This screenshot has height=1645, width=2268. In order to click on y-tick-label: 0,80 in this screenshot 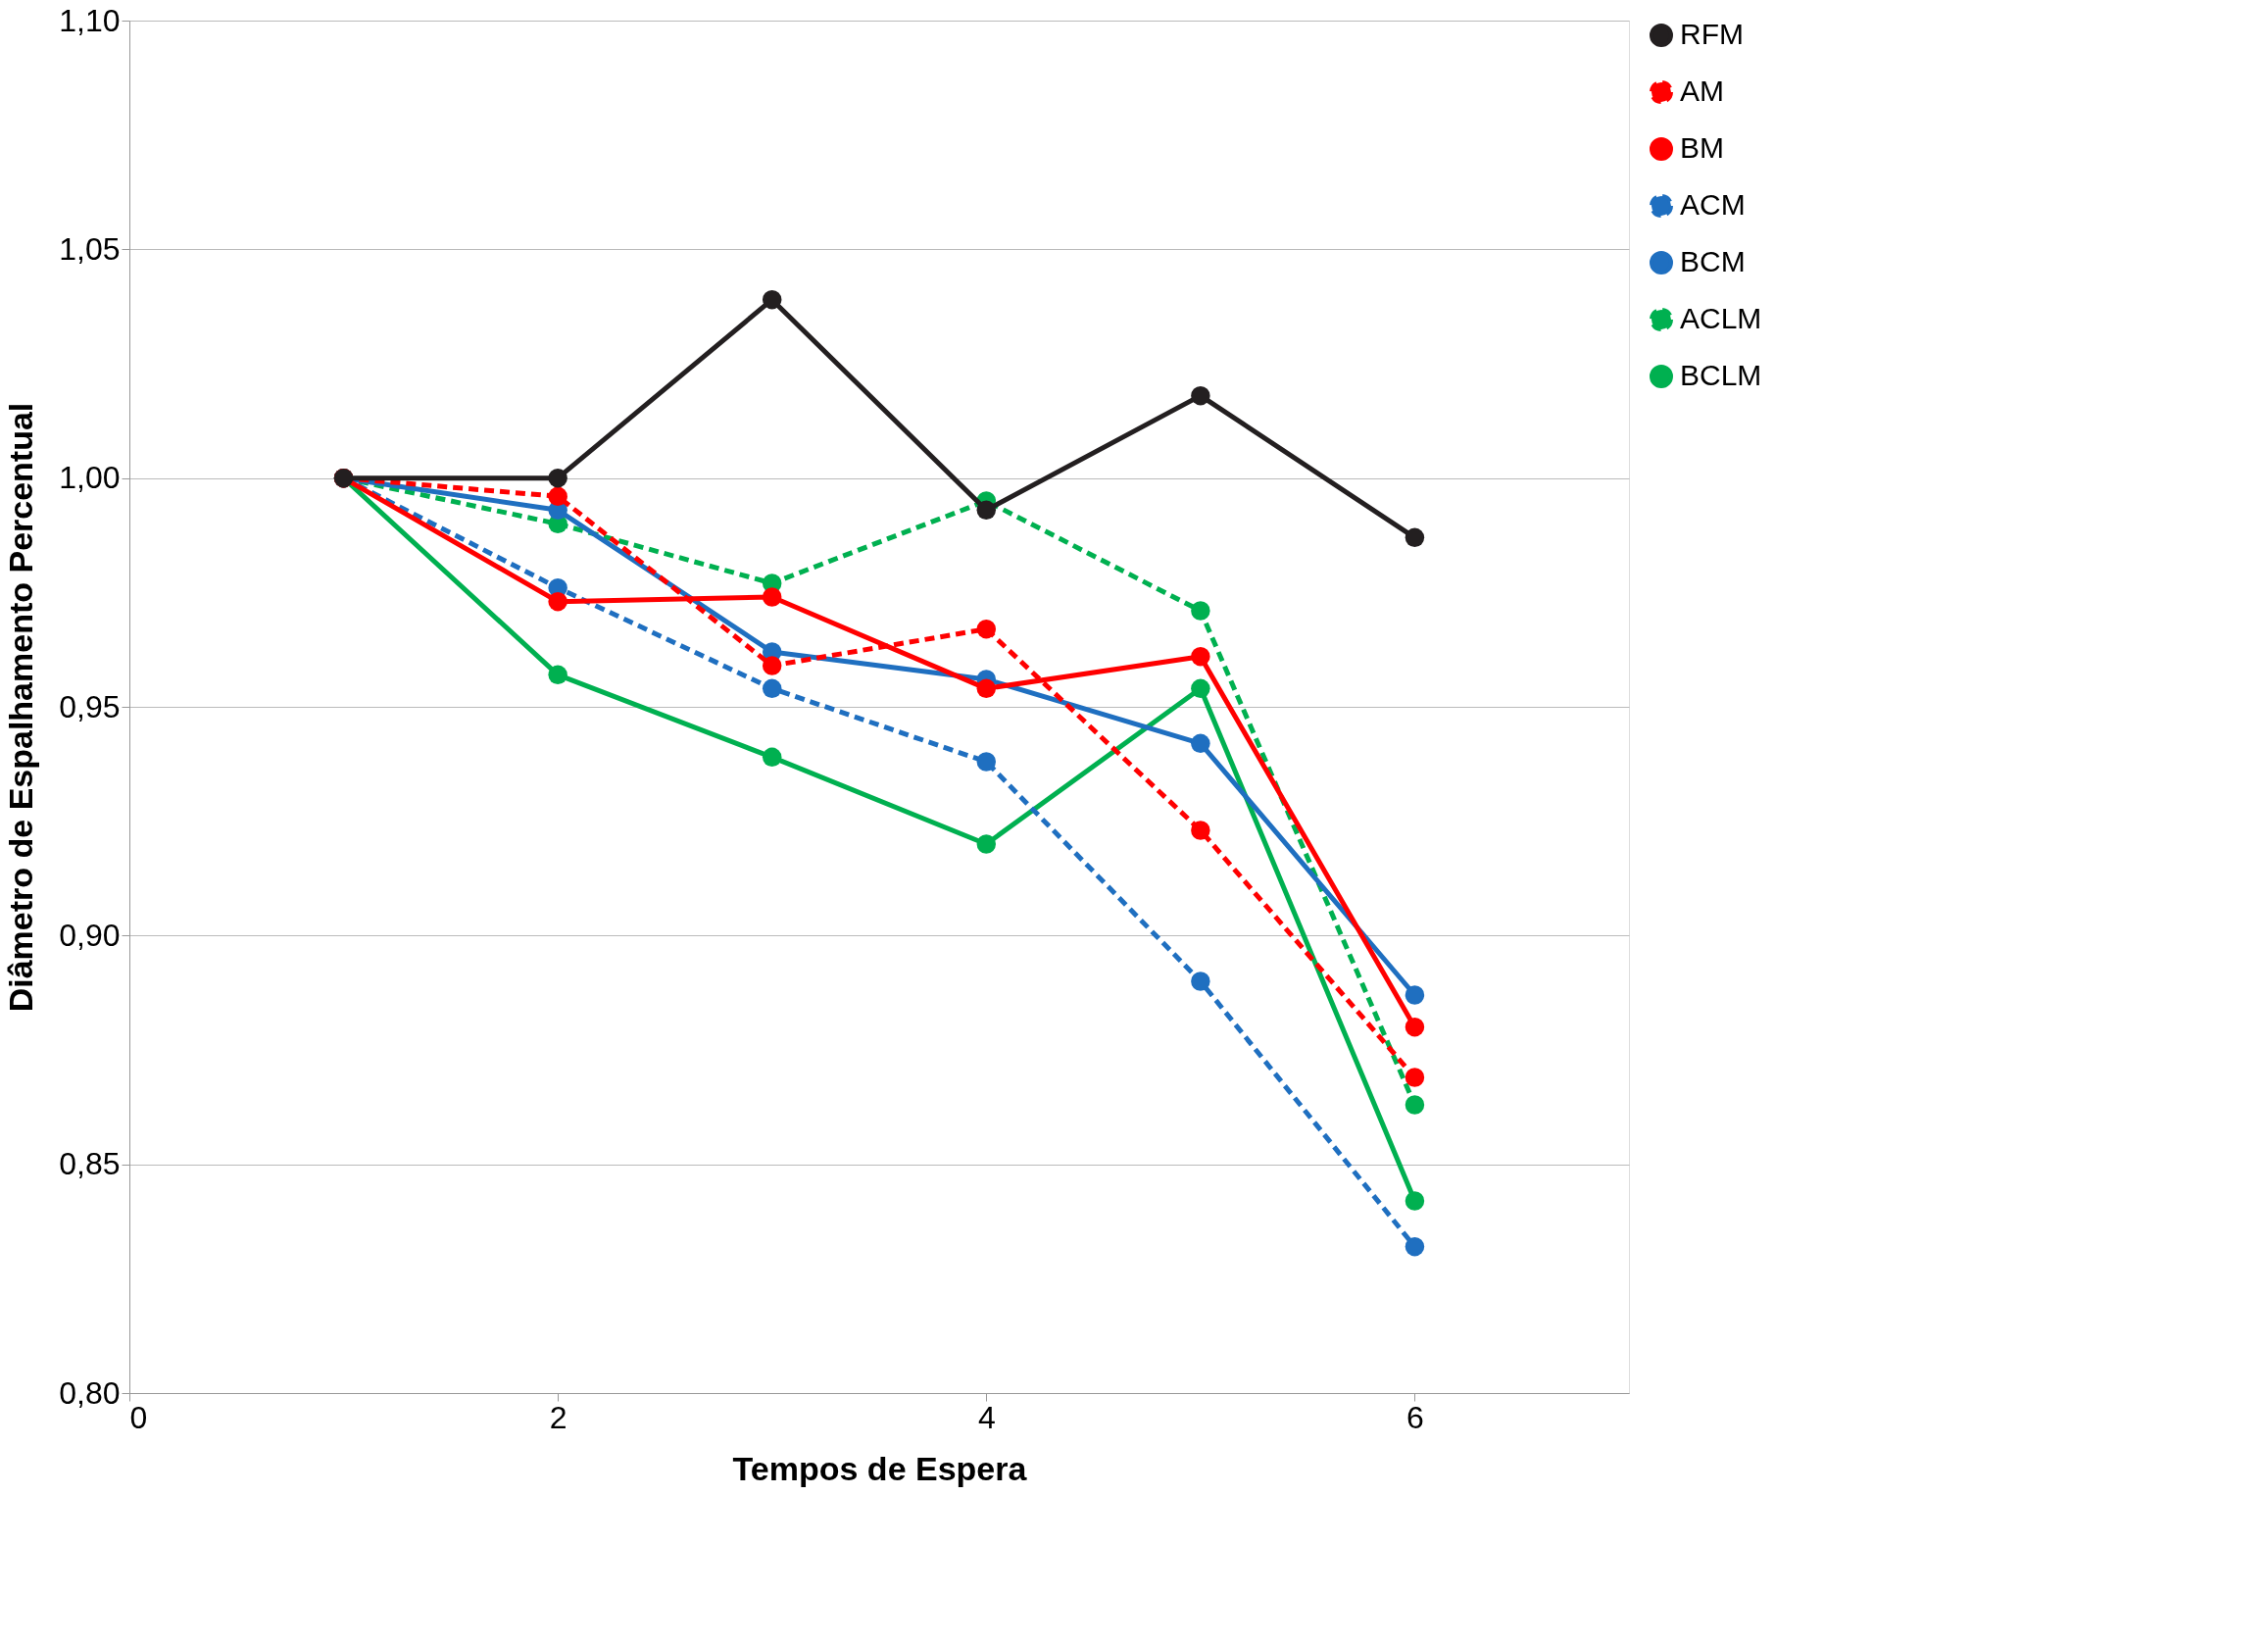, I will do `click(90, 1392)`.